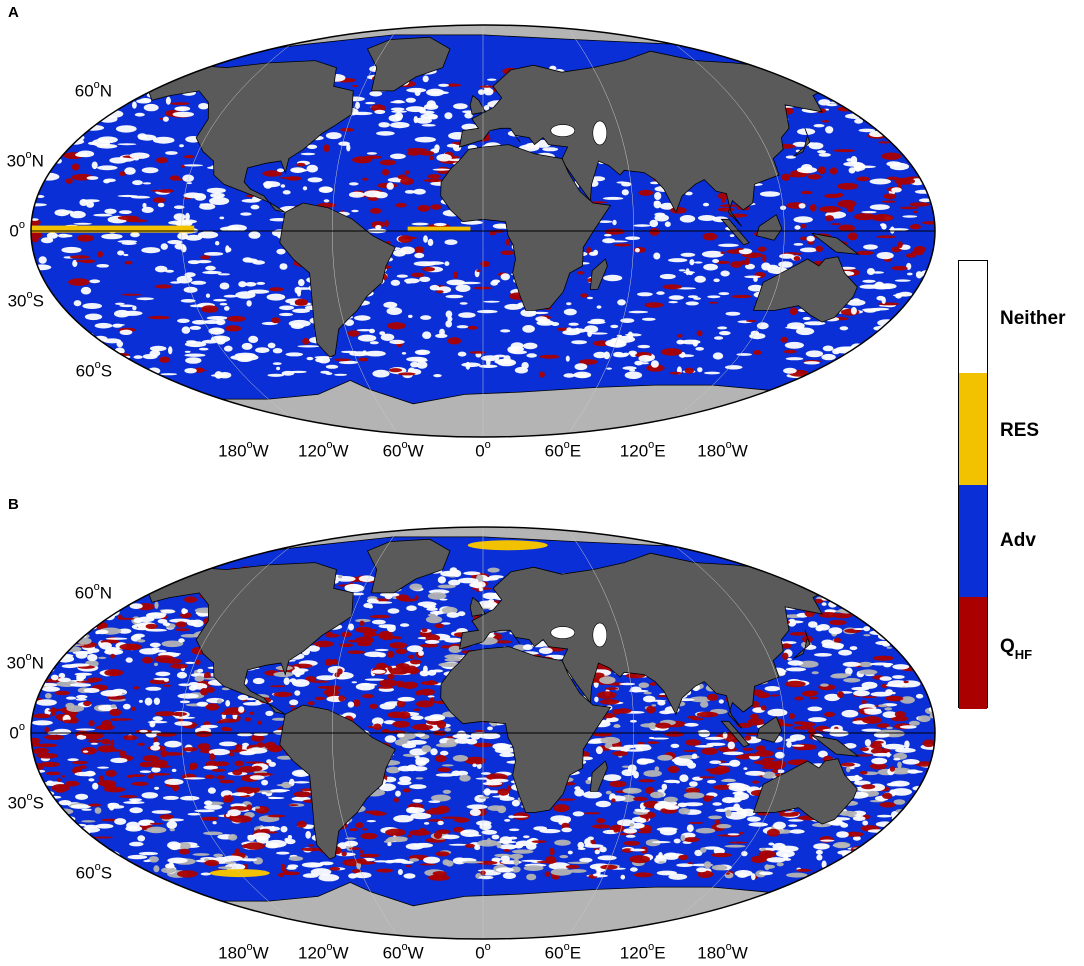 This screenshot has width=1084, height=966. Describe the element at coordinates (973, 429) in the screenshot. I see `legend-swatch-res` at that location.